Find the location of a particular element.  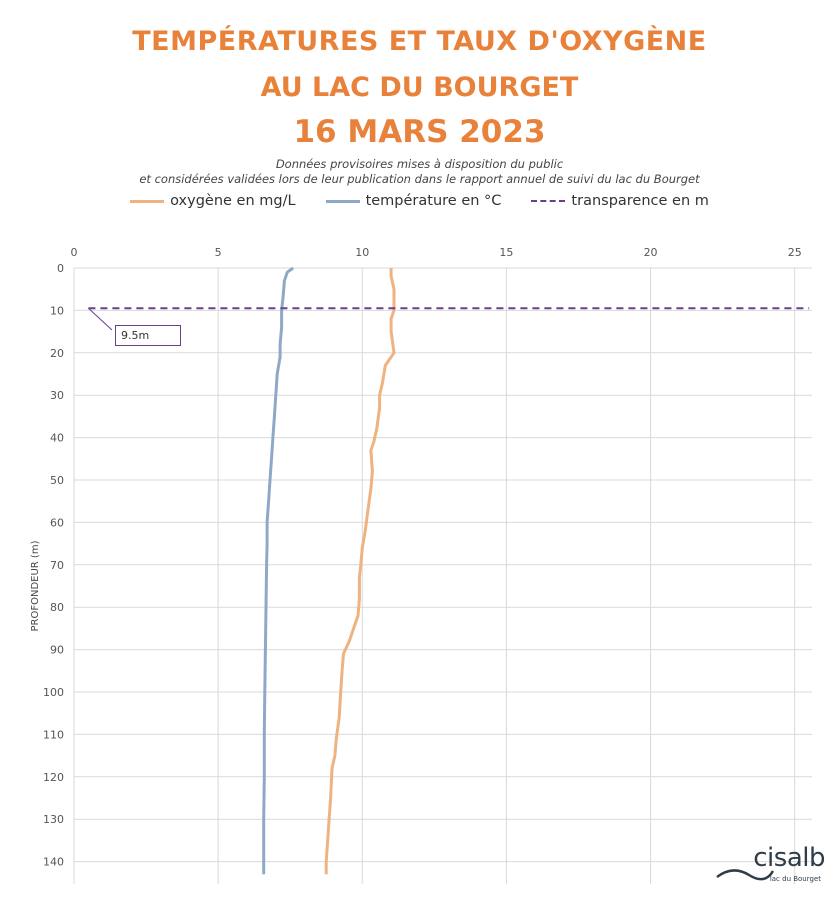

logo-name: cisalb is located at coordinates (789, 858).